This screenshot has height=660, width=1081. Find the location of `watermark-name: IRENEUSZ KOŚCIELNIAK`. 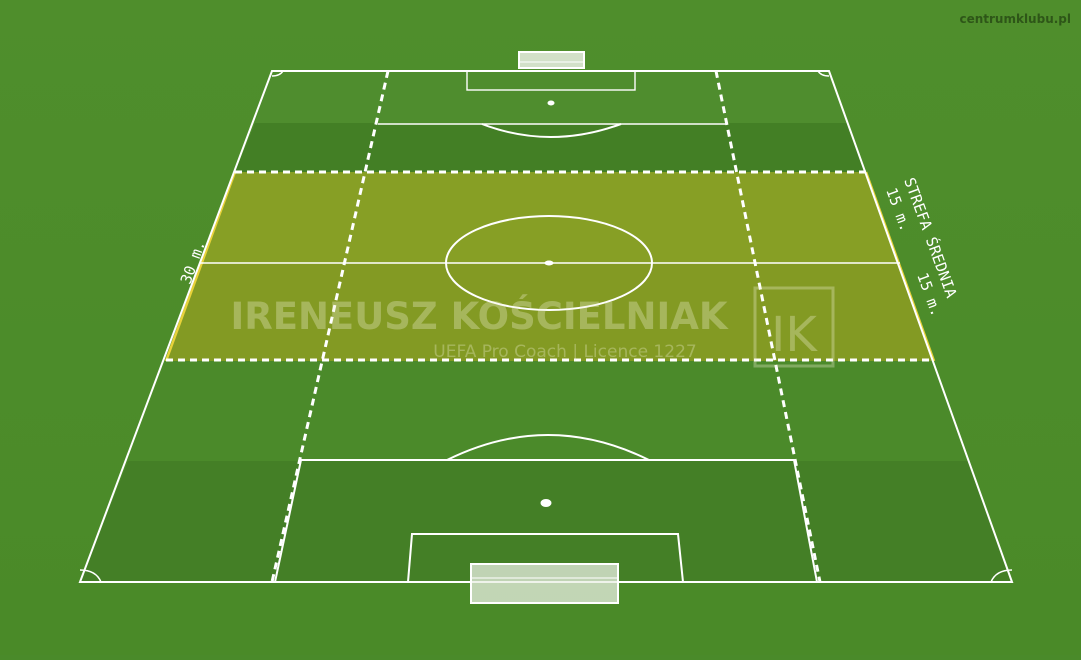

watermark-name: IRENEUSZ KOŚCIELNIAK is located at coordinates (479, 316).